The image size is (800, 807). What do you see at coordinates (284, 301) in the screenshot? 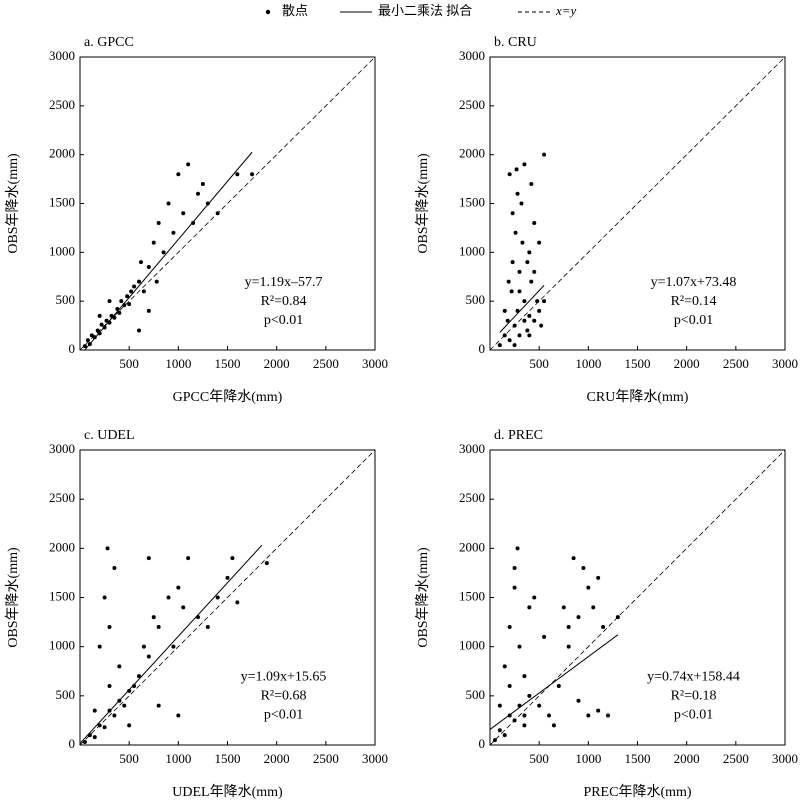
I see `annotation: R²=0.84` at bounding box center [284, 301].